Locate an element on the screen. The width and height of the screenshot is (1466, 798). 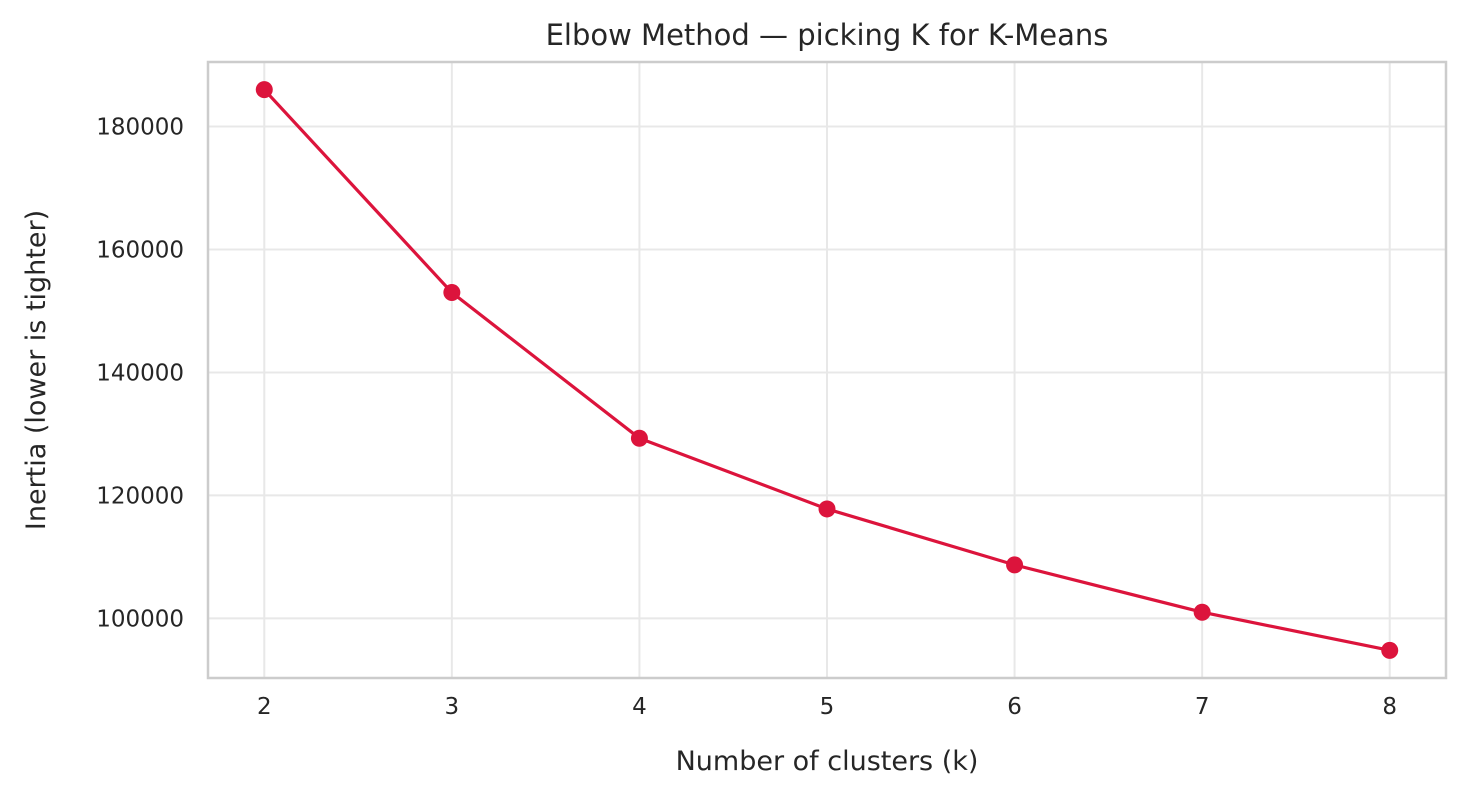
x-tick-label: 6 is located at coordinates (1014, 707).